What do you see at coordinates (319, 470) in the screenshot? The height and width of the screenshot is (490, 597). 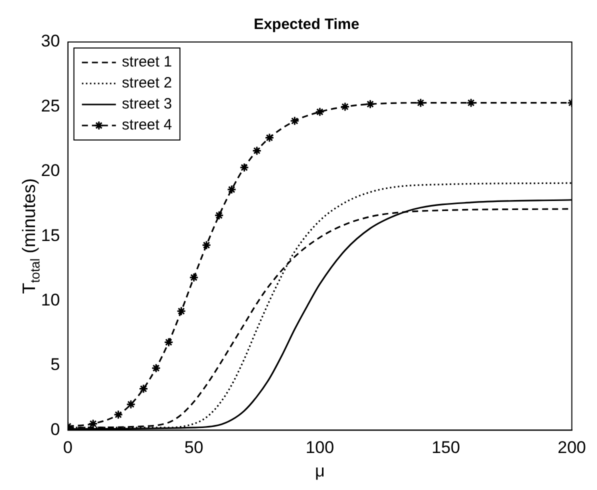 I see `x-axis-title: μ` at bounding box center [319, 470].